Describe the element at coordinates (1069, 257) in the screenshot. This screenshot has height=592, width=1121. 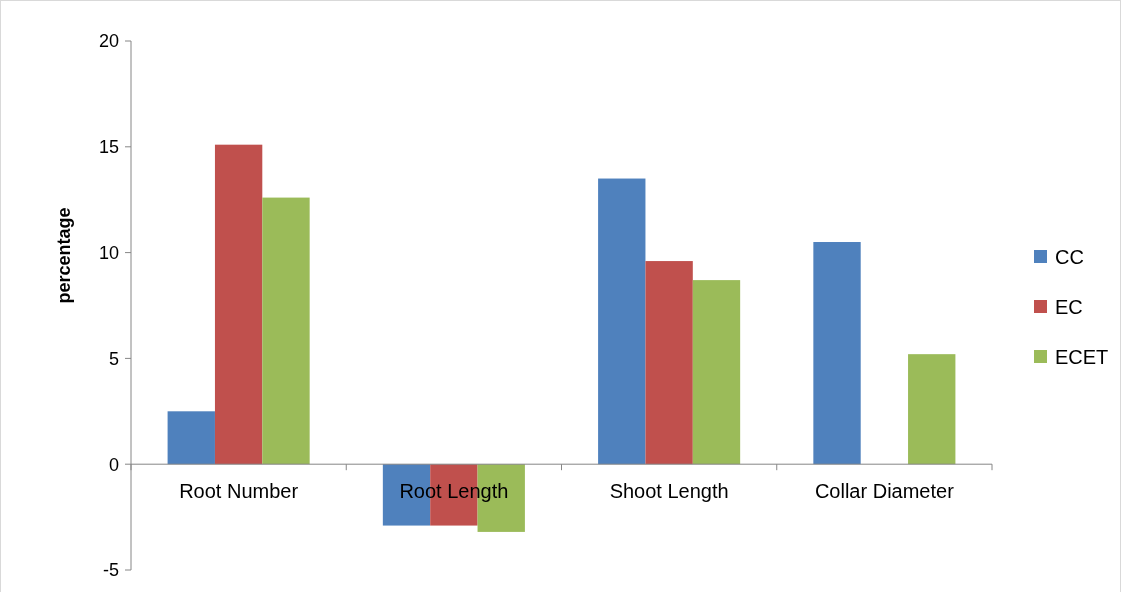
I see `legend-label: CC` at that location.